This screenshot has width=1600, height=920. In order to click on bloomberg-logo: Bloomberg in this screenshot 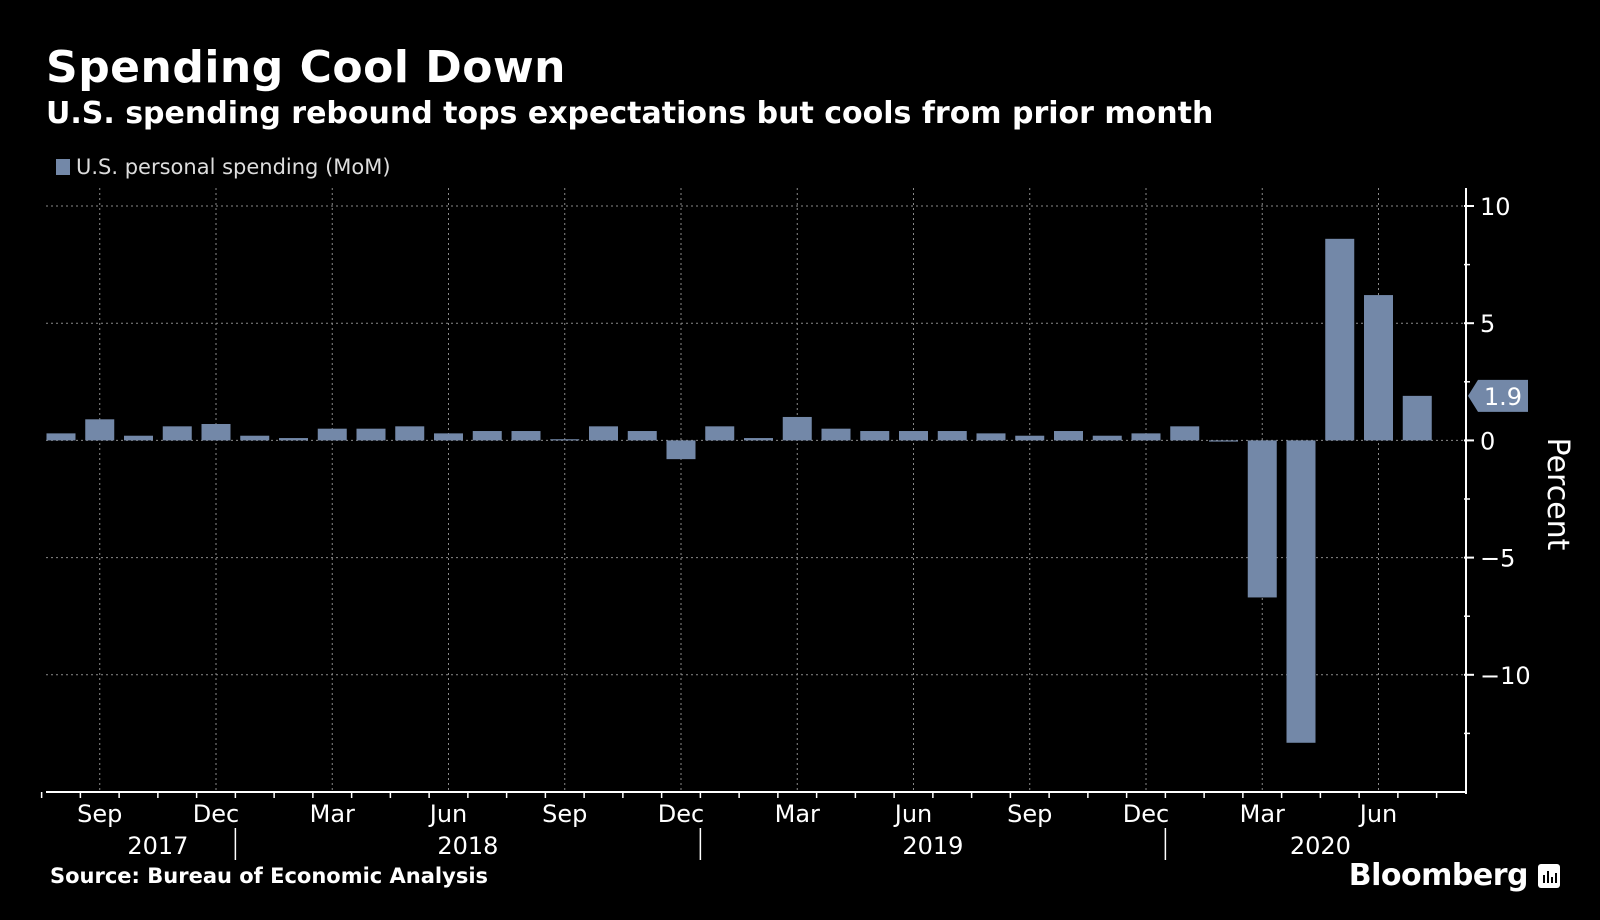, I will do `click(1454, 875)`.